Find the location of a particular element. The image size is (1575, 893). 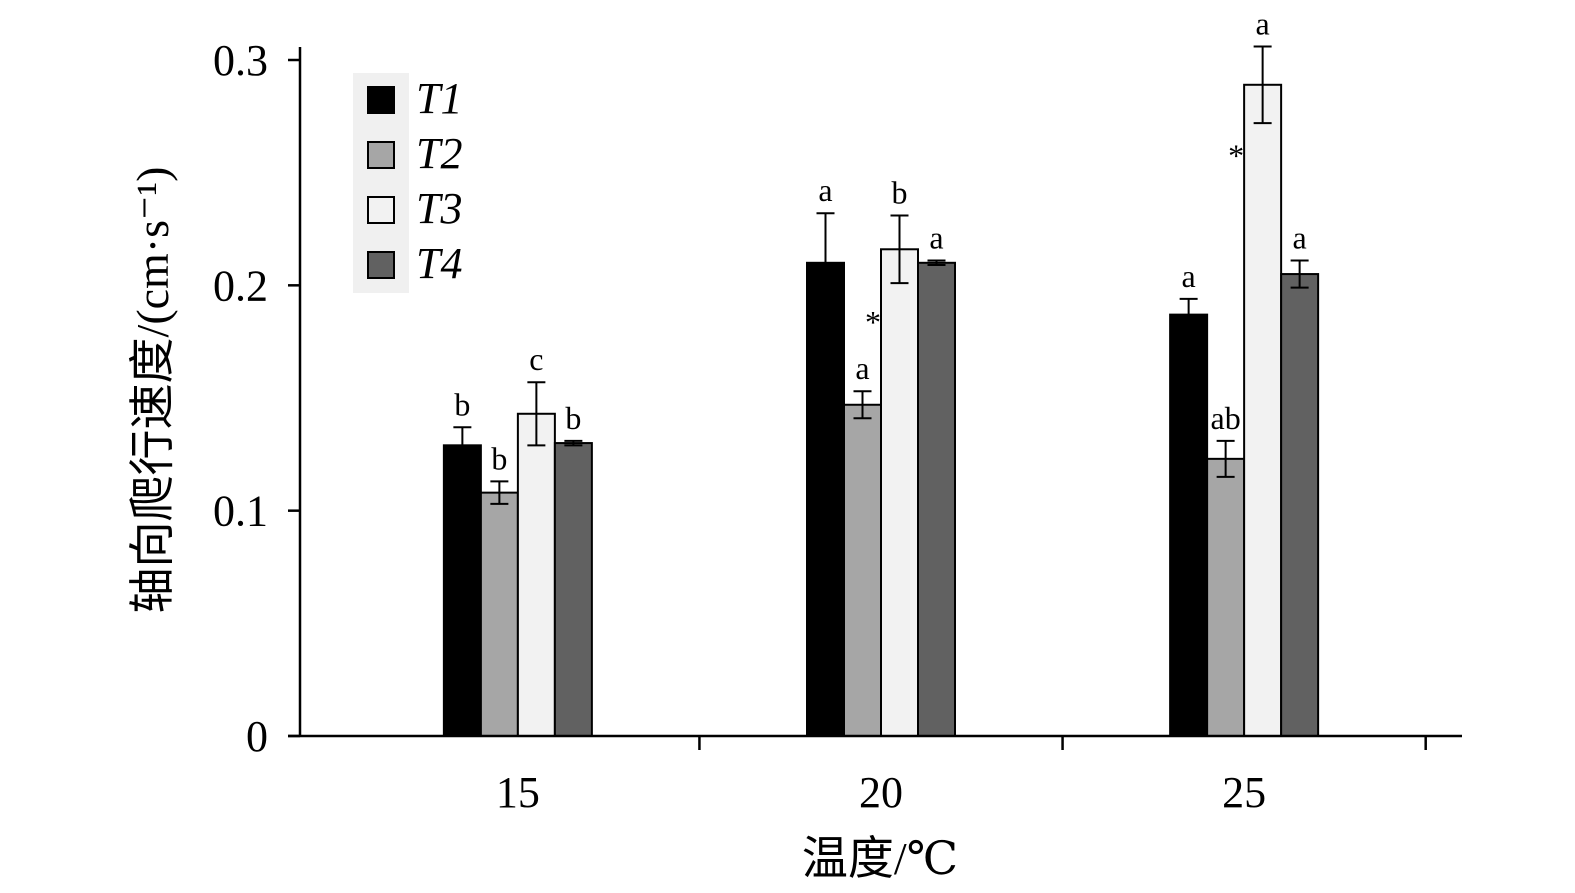

legend-label-T1: T1 is located at coordinates (439, 98).